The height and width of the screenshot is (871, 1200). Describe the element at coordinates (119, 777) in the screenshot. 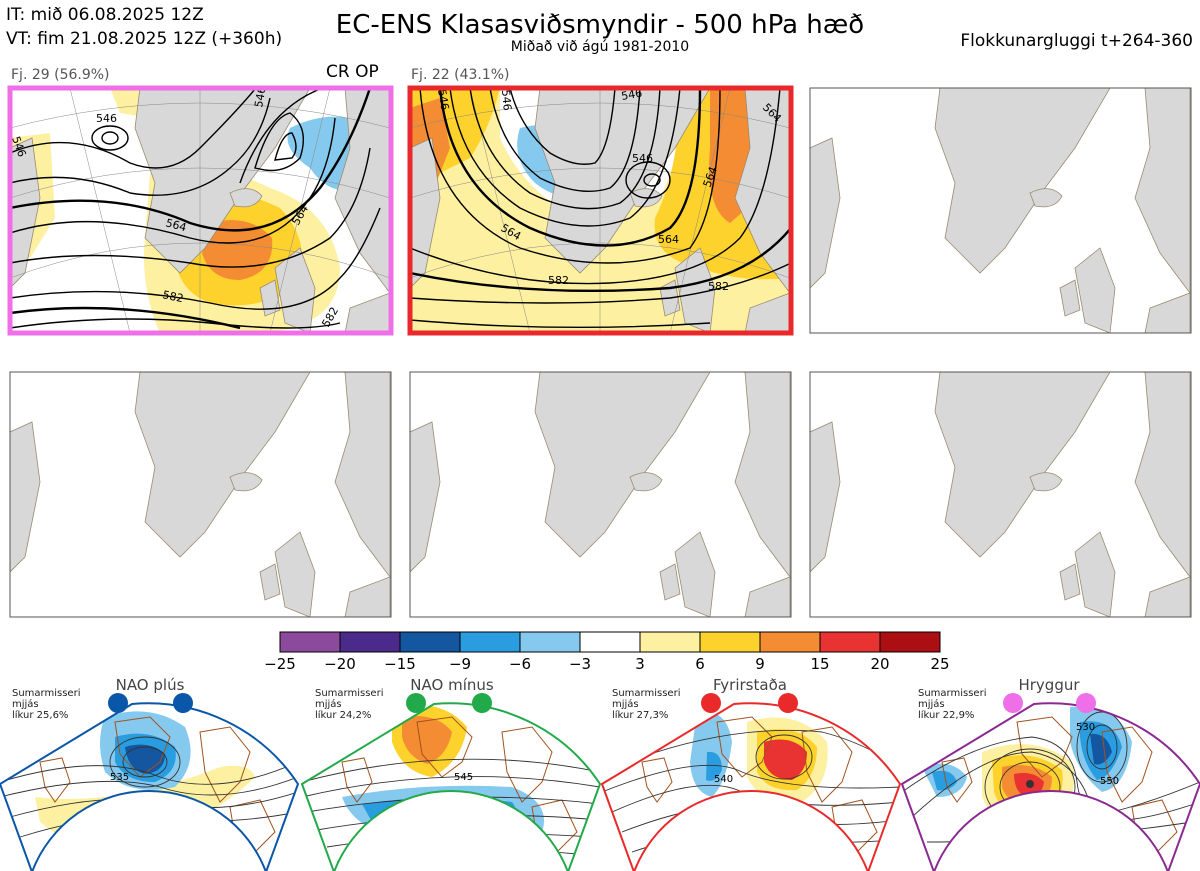

I see `regime-contour-label: 535` at that location.